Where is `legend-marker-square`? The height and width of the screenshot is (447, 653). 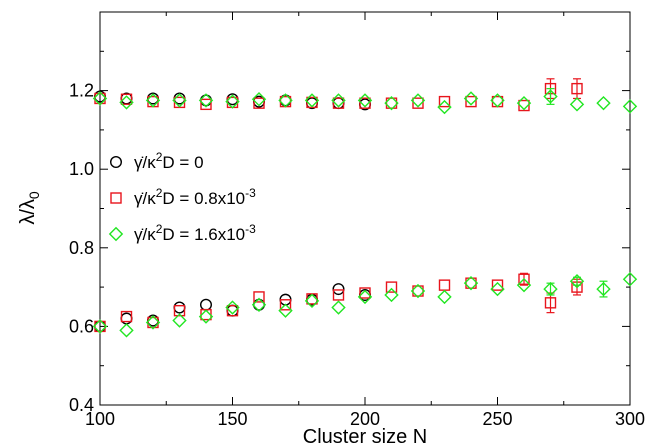
legend-marker-square is located at coordinates (116, 198).